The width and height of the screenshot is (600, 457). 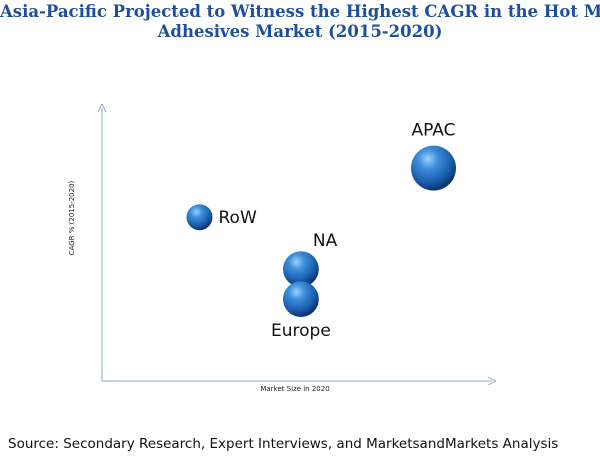 I want to click on bubble-apac, so click(x=433, y=168).